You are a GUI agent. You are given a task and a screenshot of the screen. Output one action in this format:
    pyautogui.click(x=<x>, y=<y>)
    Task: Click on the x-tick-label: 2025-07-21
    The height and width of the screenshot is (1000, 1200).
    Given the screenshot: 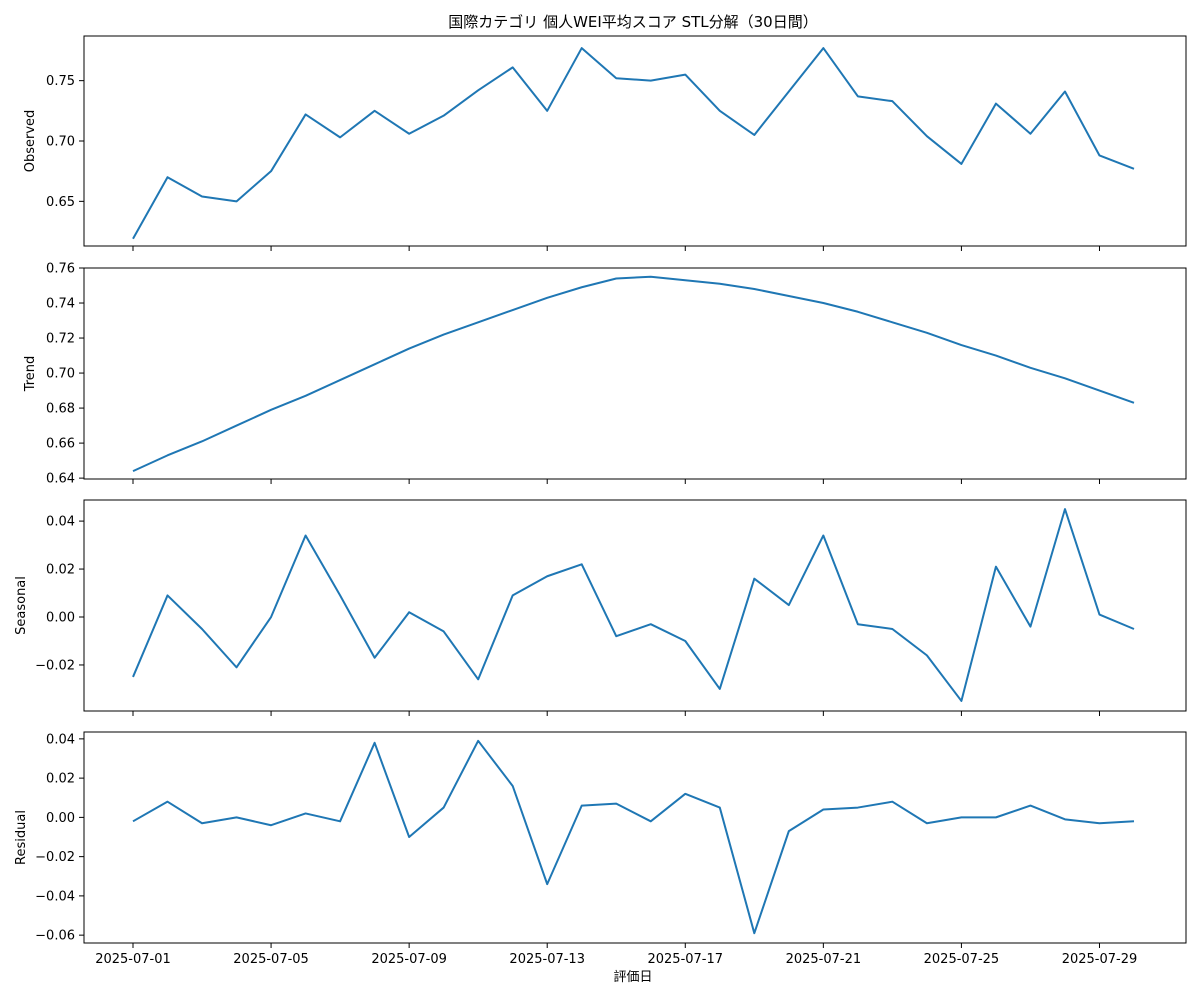 What is the action you would take?
    pyautogui.click(x=824, y=959)
    